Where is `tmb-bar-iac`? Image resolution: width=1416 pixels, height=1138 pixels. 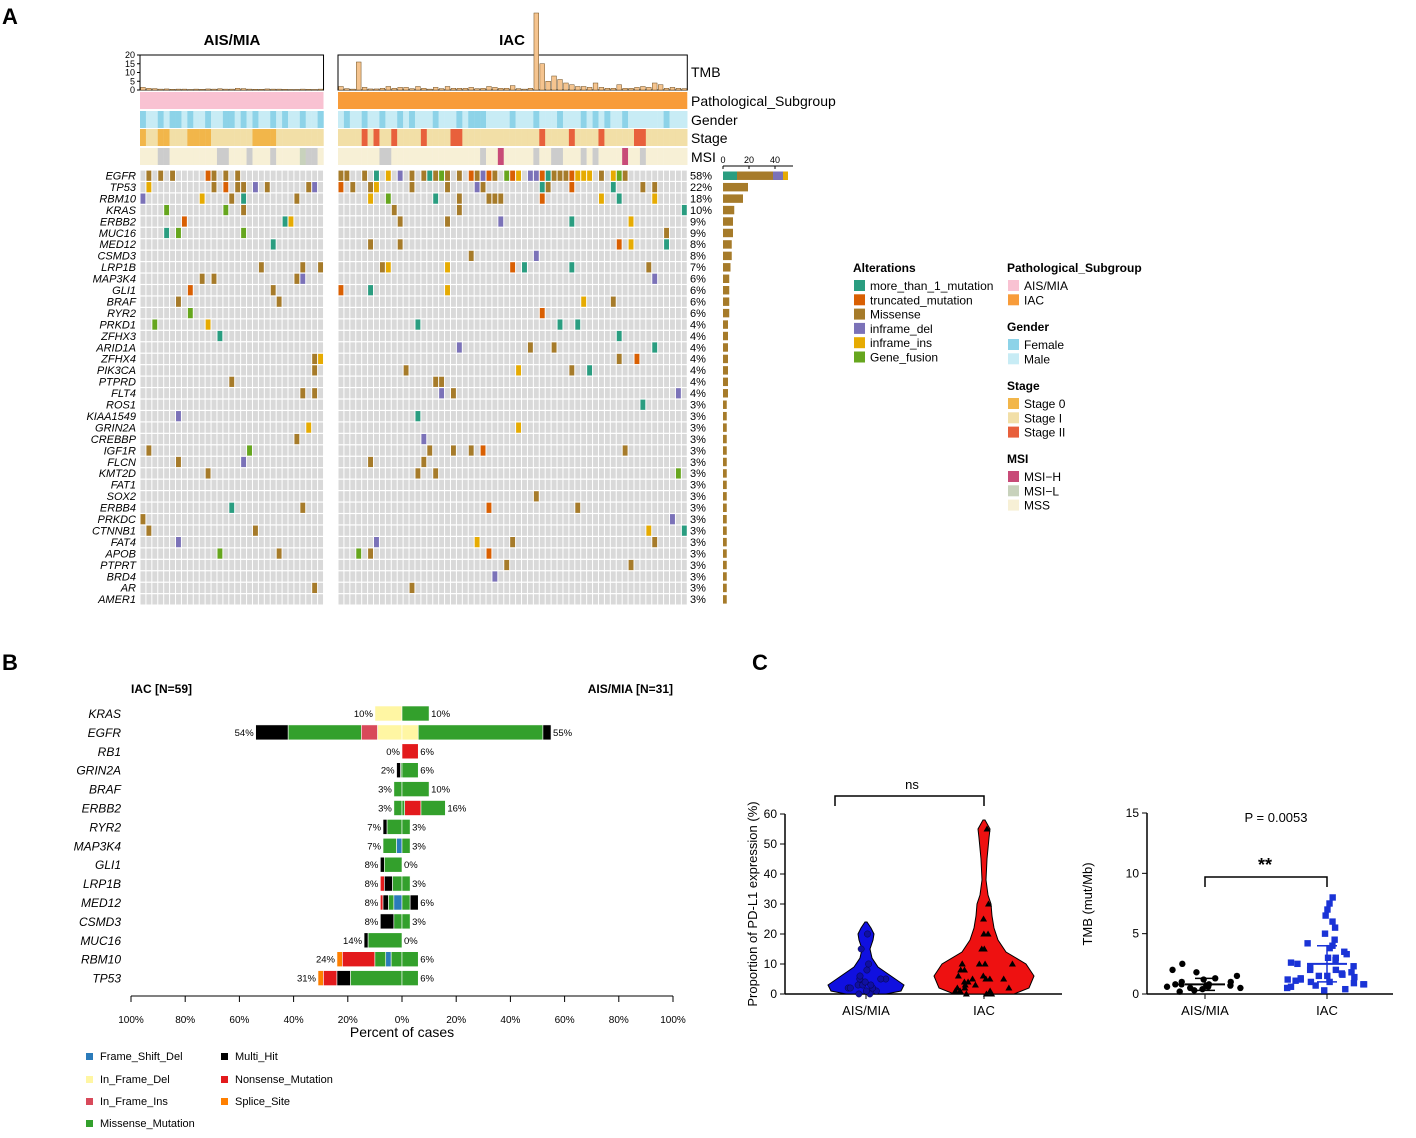 tmb-bar-iac is located at coordinates (400, 89).